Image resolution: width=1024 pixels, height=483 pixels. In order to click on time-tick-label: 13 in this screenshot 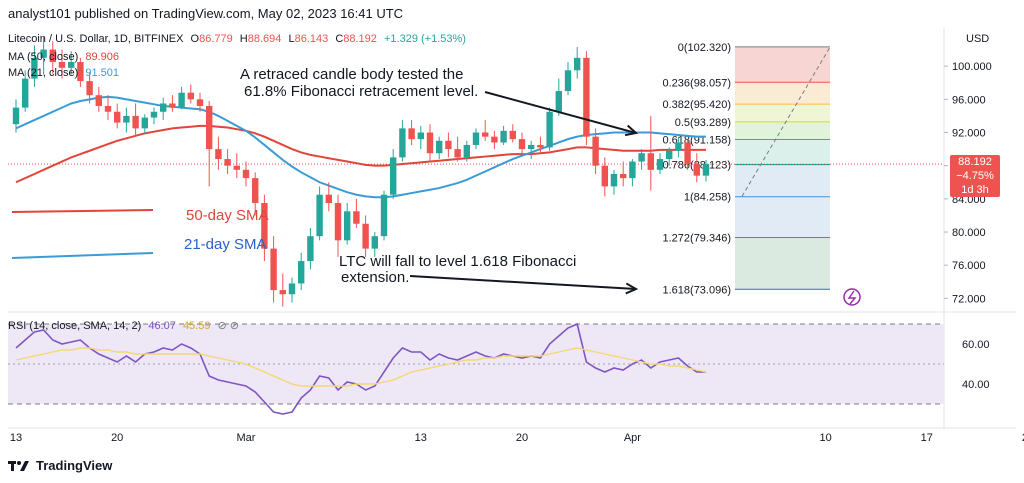, I will do `click(421, 438)`.